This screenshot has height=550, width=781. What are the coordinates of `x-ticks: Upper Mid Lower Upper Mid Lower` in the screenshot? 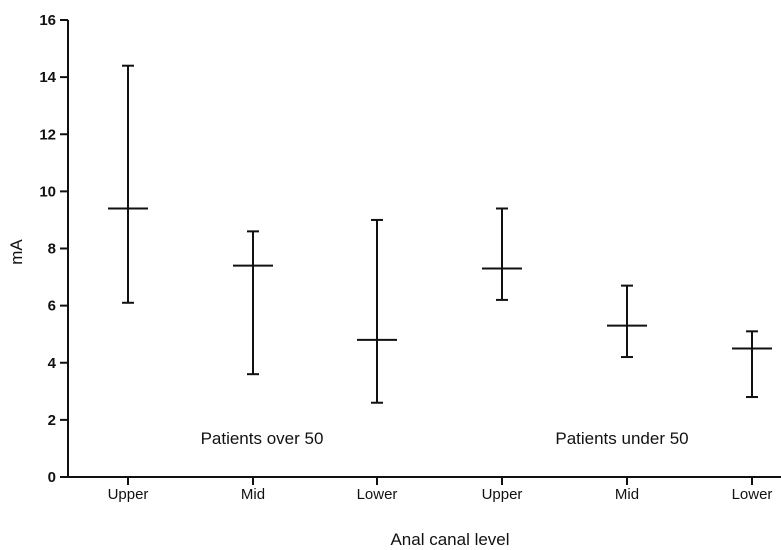 It's located at (440, 490).